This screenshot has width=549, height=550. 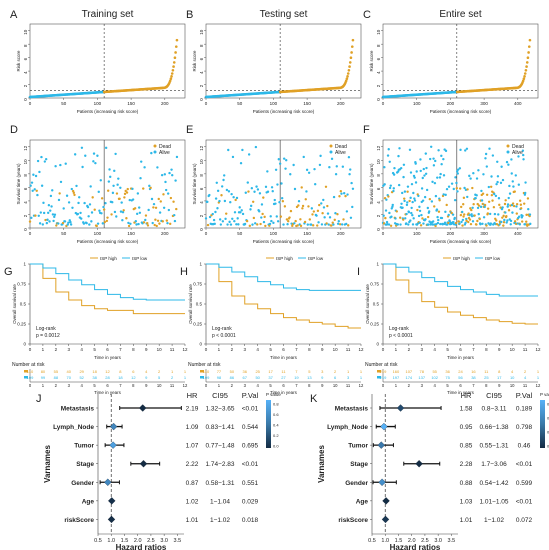 I want to click on at-risk-low-value: 109, so click(x=206, y=377).